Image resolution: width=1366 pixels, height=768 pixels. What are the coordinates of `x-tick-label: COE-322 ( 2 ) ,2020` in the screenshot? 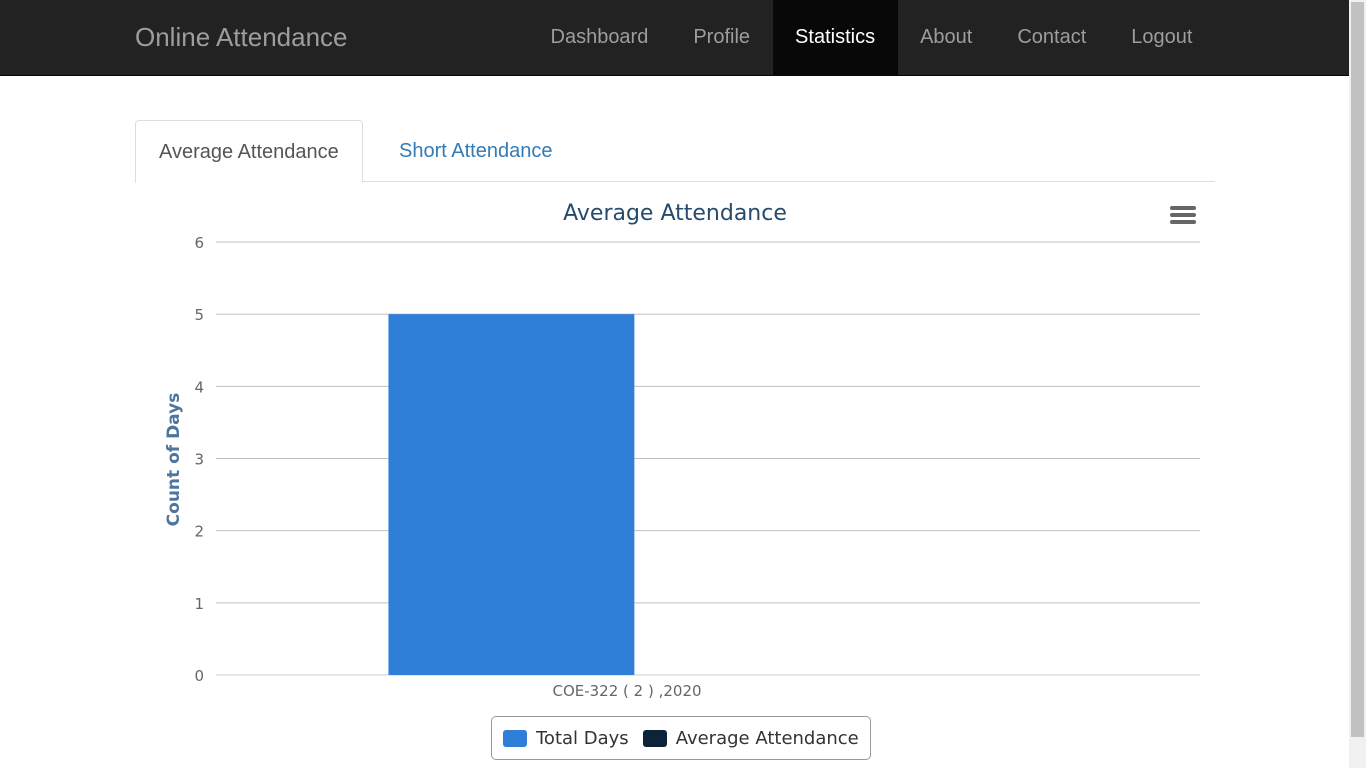 It's located at (626, 691).